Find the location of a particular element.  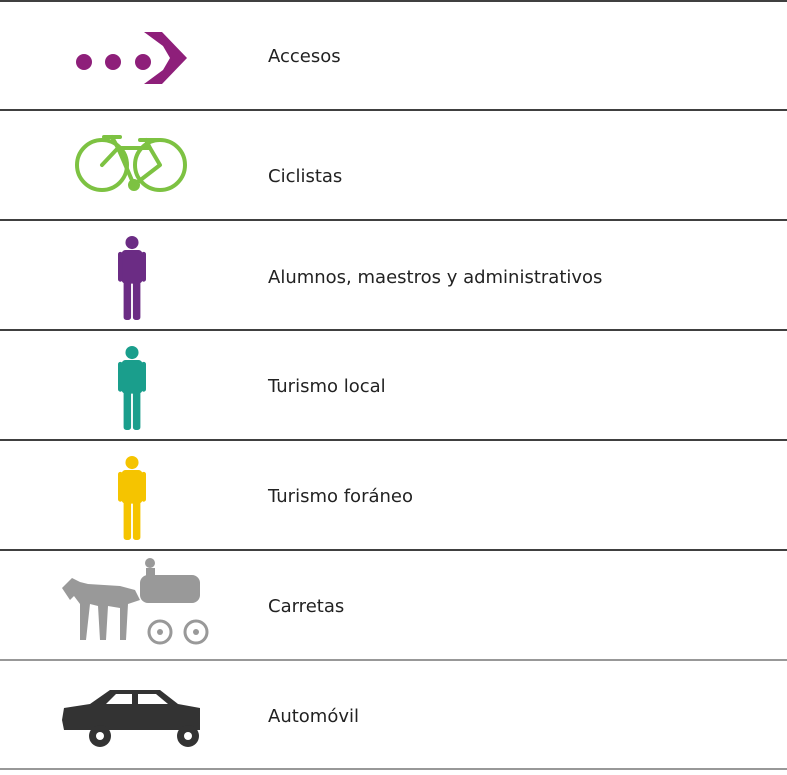

row-label: Turismo foráneo is located at coordinates (340, 496).